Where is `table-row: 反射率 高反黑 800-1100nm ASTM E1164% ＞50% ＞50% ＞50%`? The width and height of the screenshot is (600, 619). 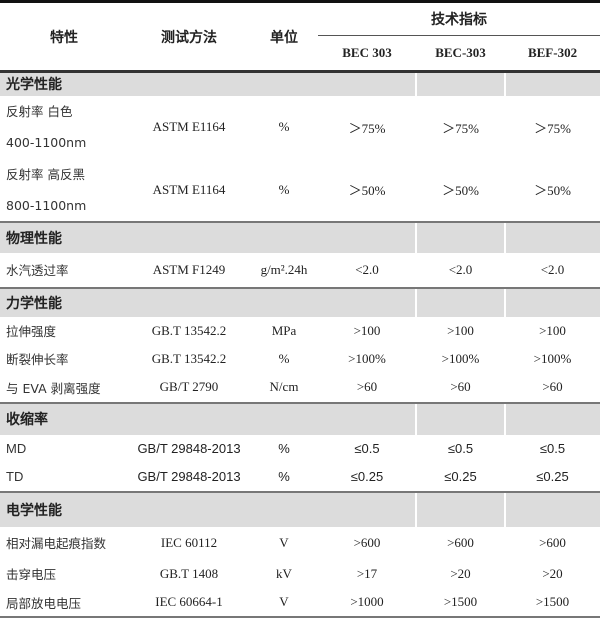 table-row: 反射率 高反黑 800-1100nm ASTM E1164% ＞50% ＞50% ＞50% is located at coordinates (300, 190).